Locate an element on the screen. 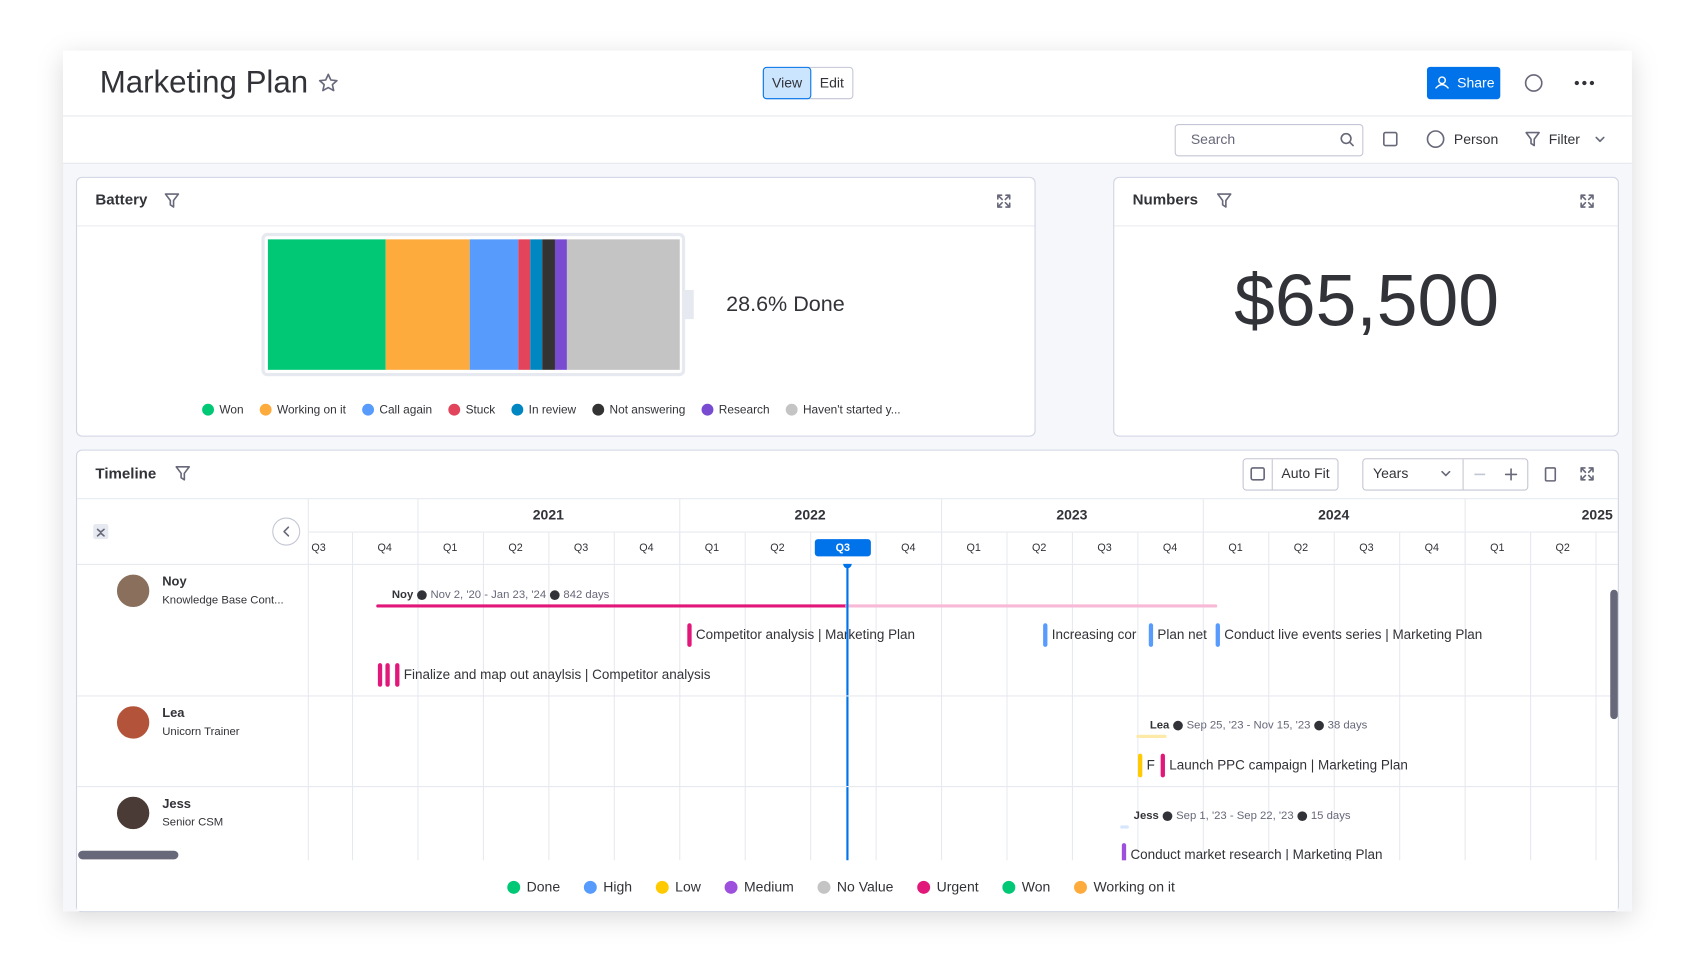 Image resolution: width=1683 pixels, height=979 pixels. summary-duration: 842 days is located at coordinates (586, 595).